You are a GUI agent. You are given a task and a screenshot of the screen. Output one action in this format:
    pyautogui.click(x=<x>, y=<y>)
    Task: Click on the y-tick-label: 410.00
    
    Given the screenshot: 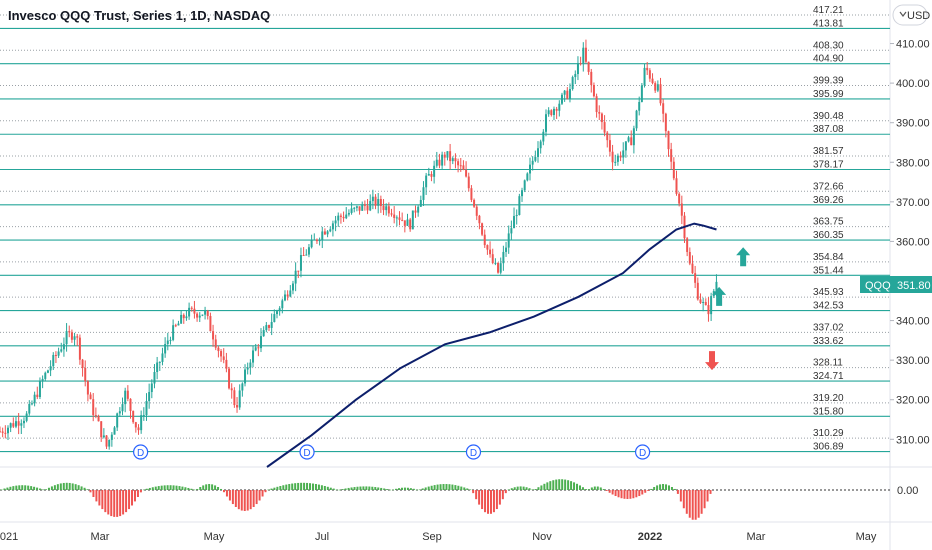 What is the action you would take?
    pyautogui.click(x=913, y=45)
    